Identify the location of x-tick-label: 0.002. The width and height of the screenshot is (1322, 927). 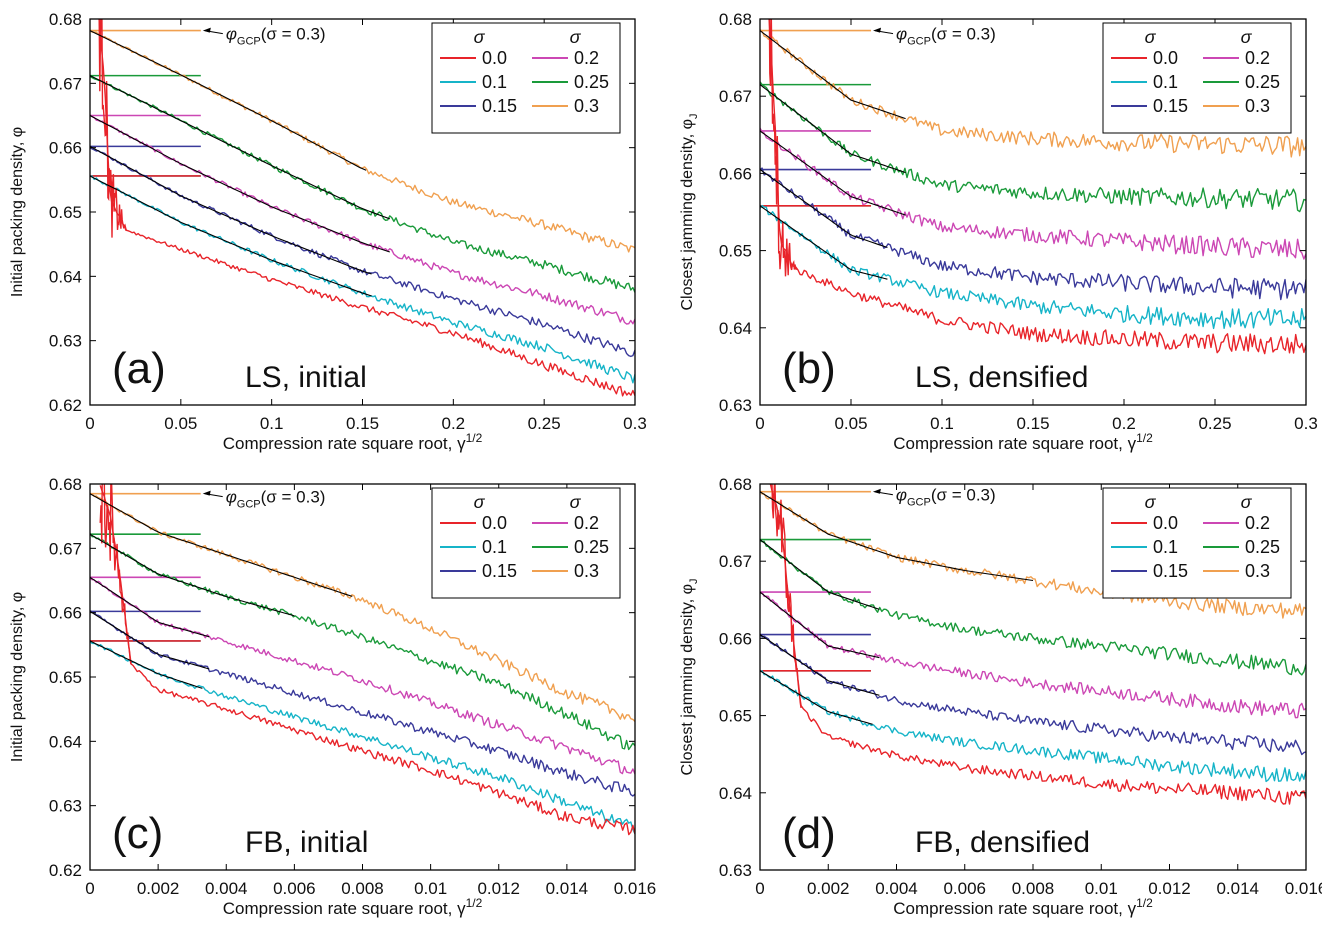
(828, 888).